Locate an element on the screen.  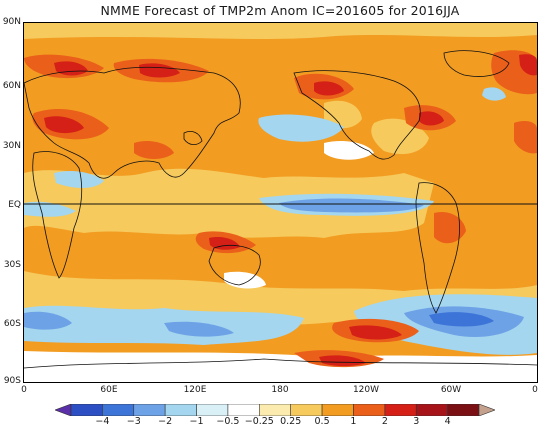
colorbar-tick-label: −2 is located at coordinates (165, 421).